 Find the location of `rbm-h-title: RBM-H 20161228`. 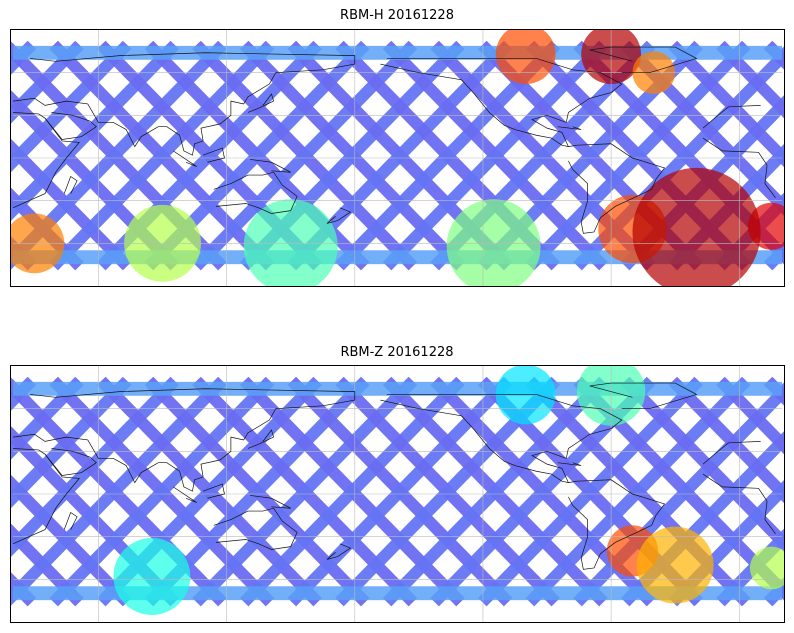

rbm-h-title: RBM-H 20161228 is located at coordinates (397, 15).